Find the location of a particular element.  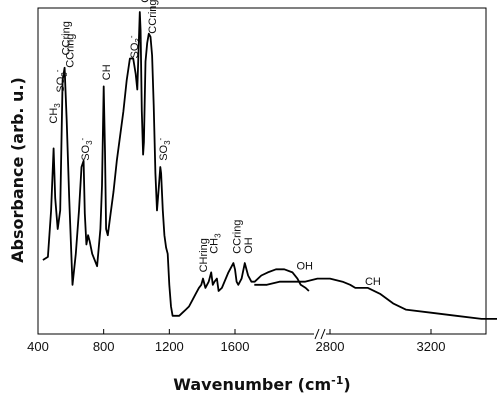

x-tick-labels: 40080012001600280032003600 is located at coordinates (236, 346).